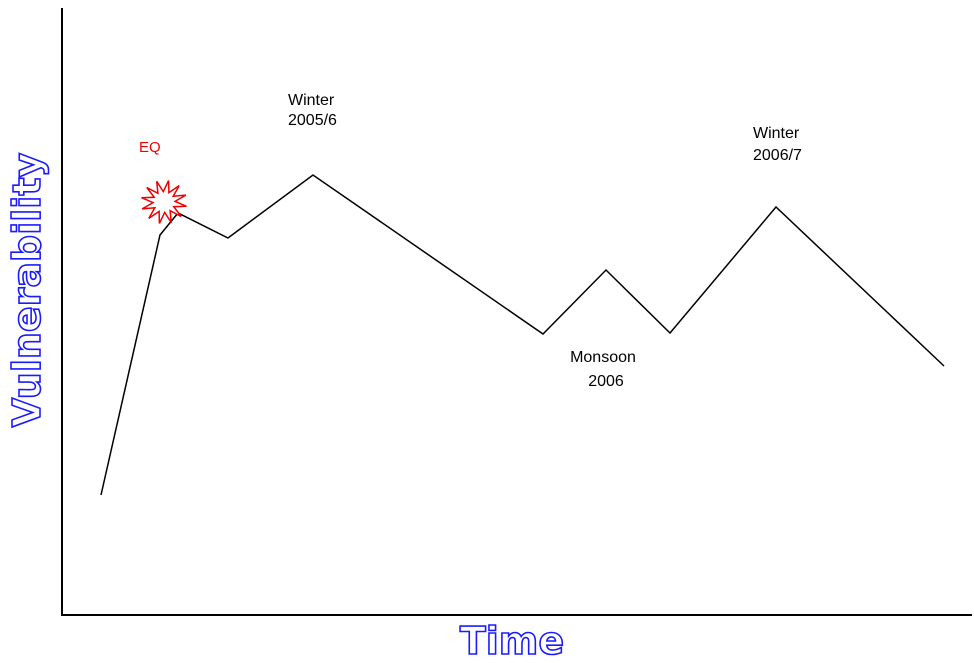 The height and width of the screenshot is (663, 974). Describe the element at coordinates (312, 120) in the screenshot. I see `annotation-line: 2005/6` at that location.